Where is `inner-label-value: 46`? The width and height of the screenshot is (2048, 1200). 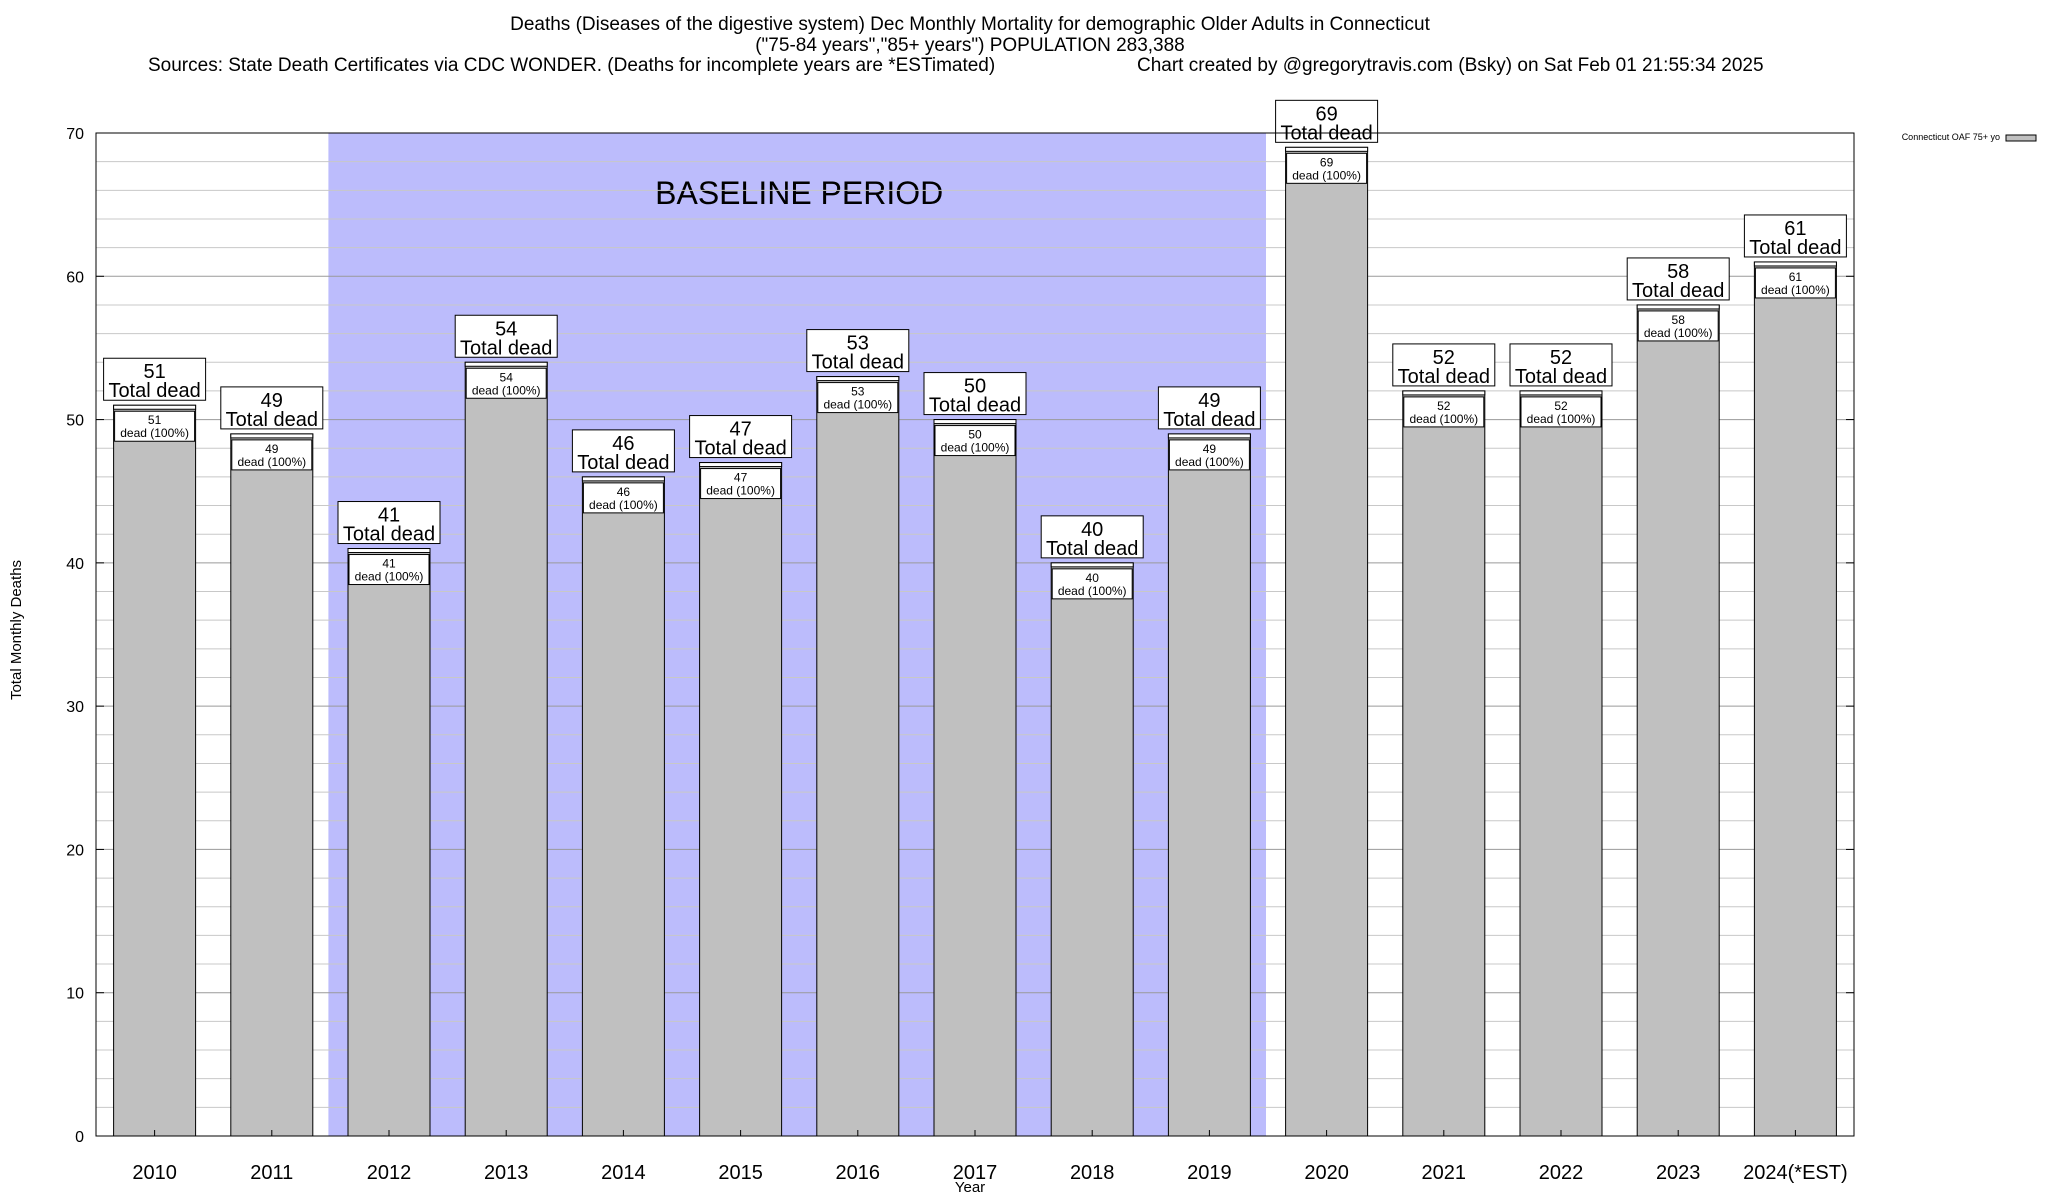
inner-label-value: 46 is located at coordinates (624, 492).